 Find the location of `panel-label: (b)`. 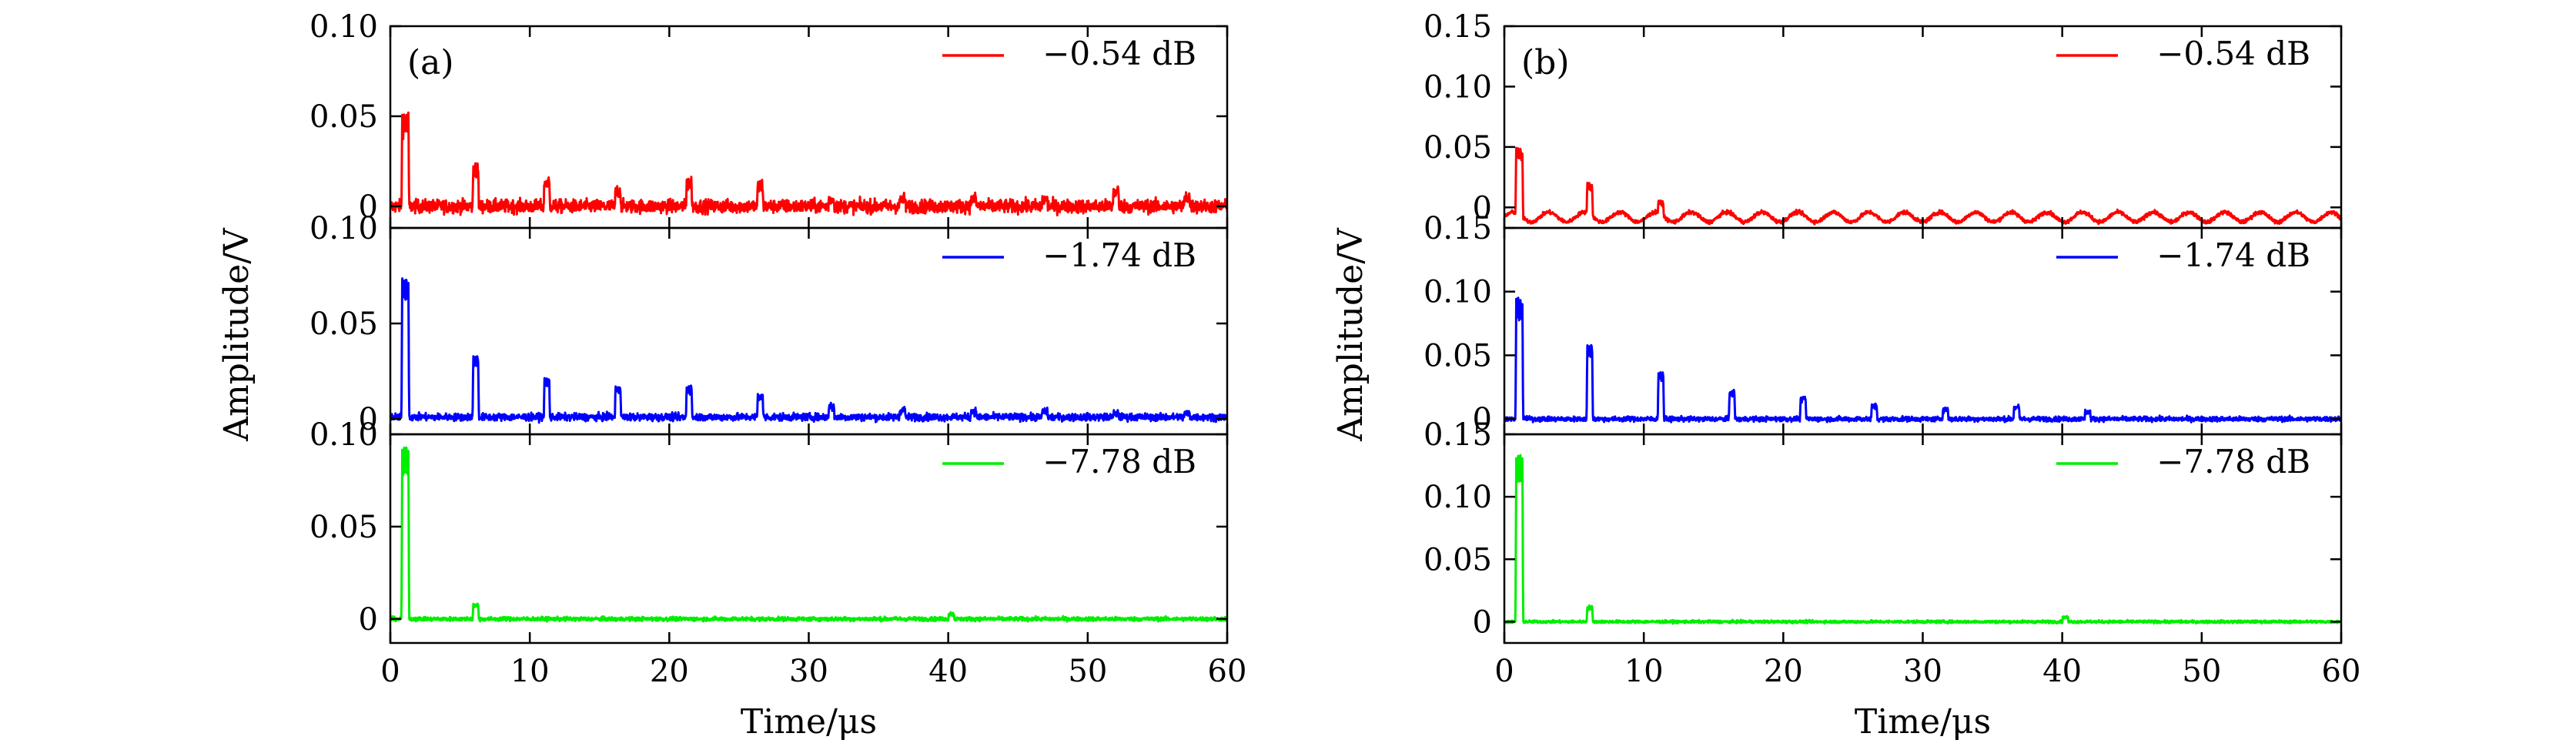

panel-label: (b) is located at coordinates (1545, 63).